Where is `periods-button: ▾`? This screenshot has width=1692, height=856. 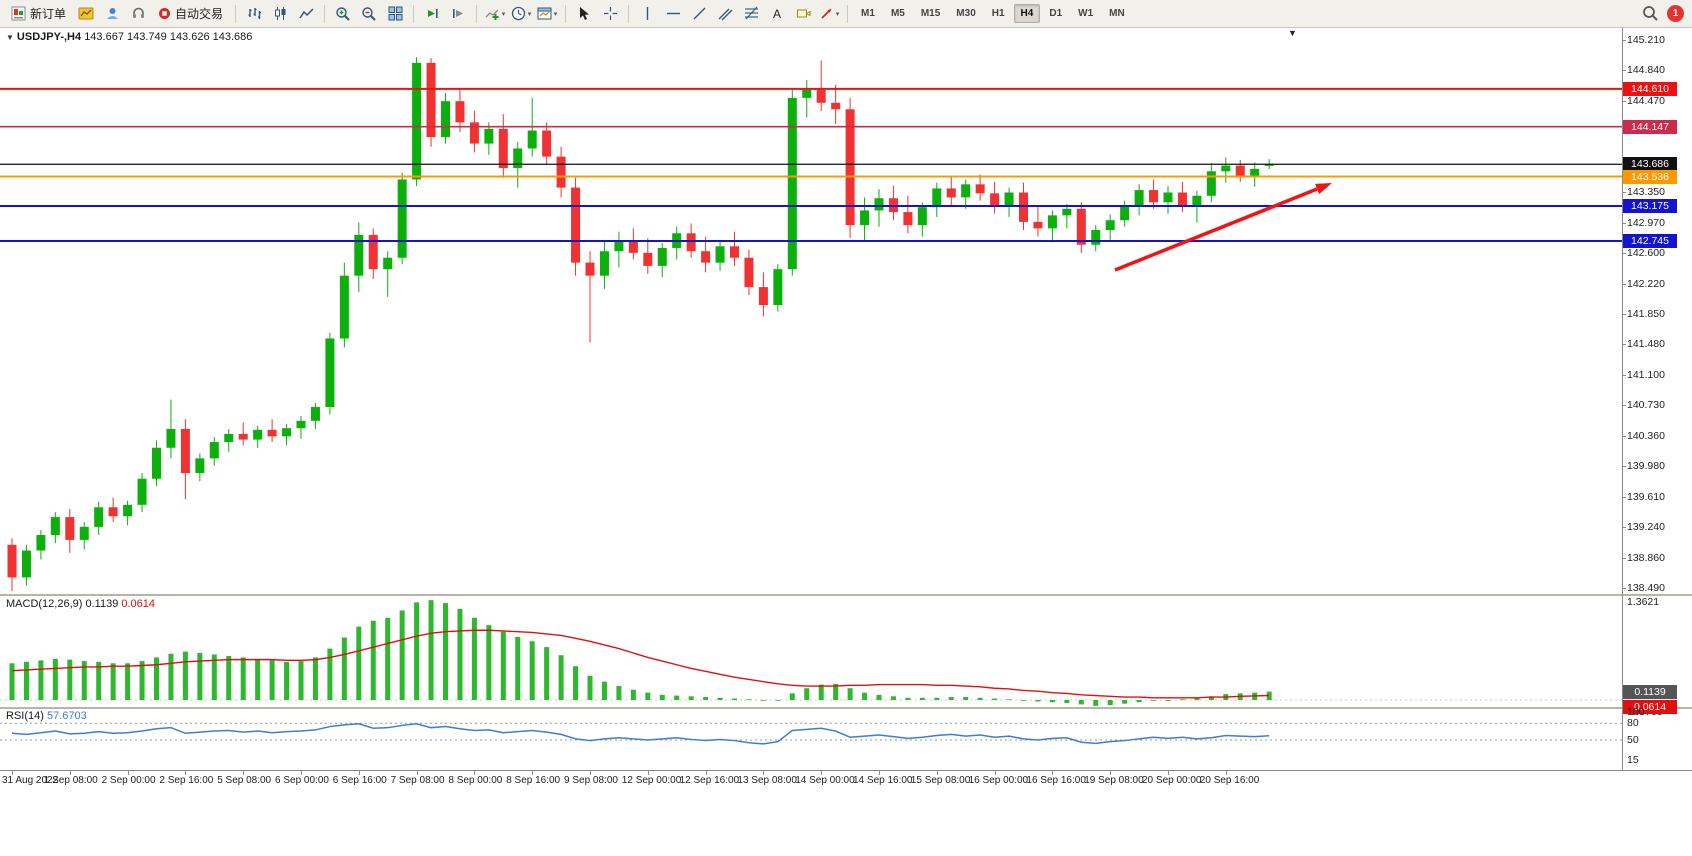
periods-button: ▾ is located at coordinates (521, 14).